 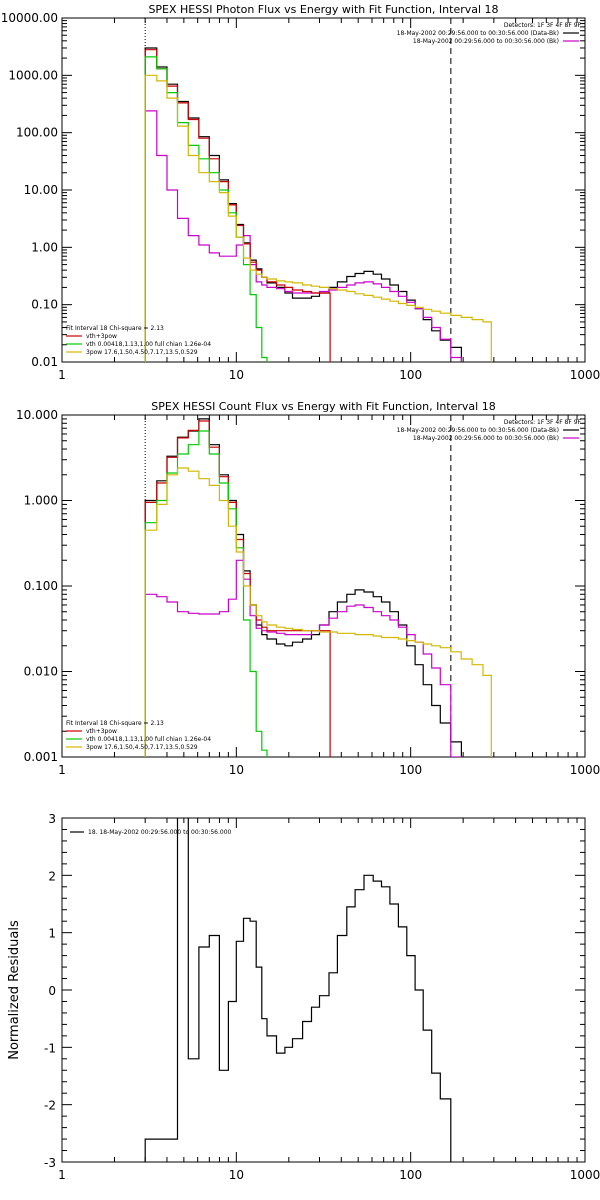 What do you see at coordinates (52, 819) in the screenshot?
I see `y-tick-label: 3` at bounding box center [52, 819].